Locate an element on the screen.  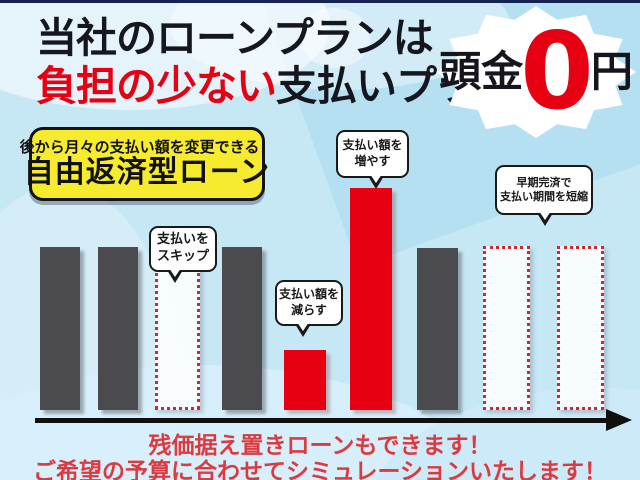
zero-down-suffix: 円 is located at coordinates (611, 71).